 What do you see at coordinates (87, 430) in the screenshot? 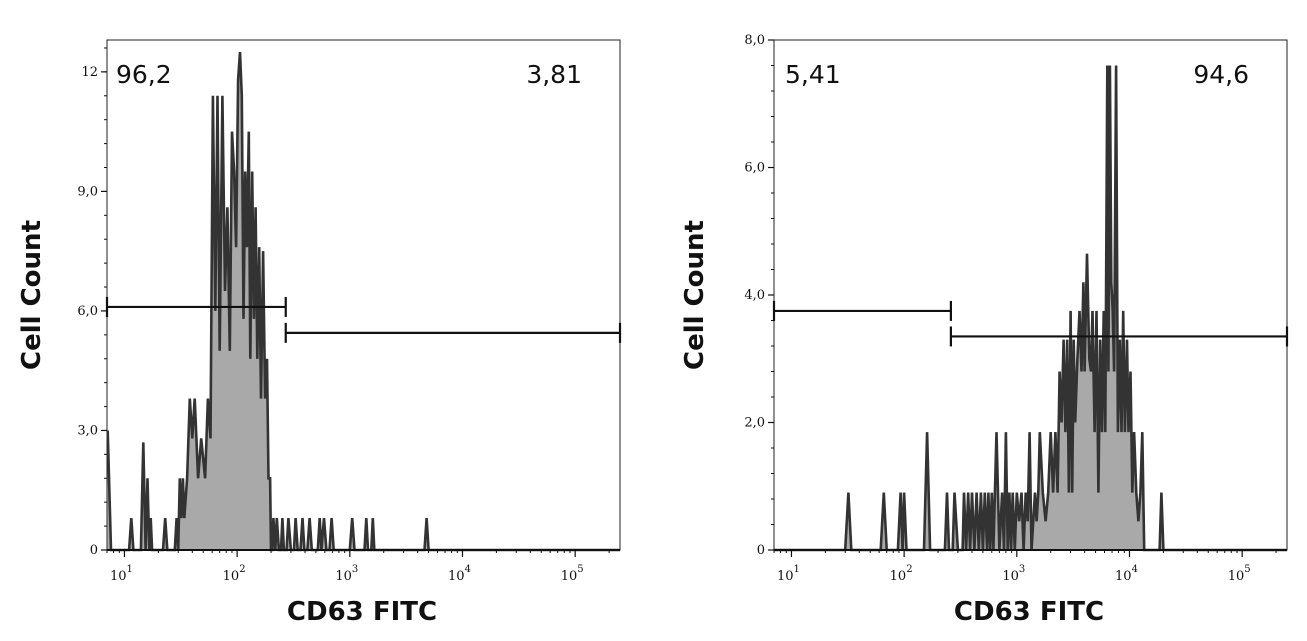
I see `y-tick-label: 3,0` at bounding box center [87, 430].